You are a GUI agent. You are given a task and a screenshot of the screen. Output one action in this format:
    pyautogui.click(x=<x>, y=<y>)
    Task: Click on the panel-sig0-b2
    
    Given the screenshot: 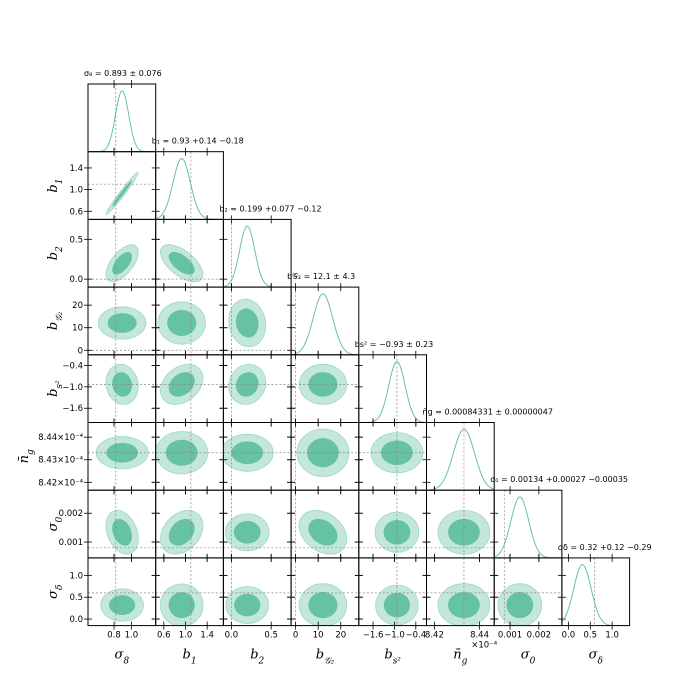 What is the action you would take?
    pyautogui.click(x=257, y=524)
    